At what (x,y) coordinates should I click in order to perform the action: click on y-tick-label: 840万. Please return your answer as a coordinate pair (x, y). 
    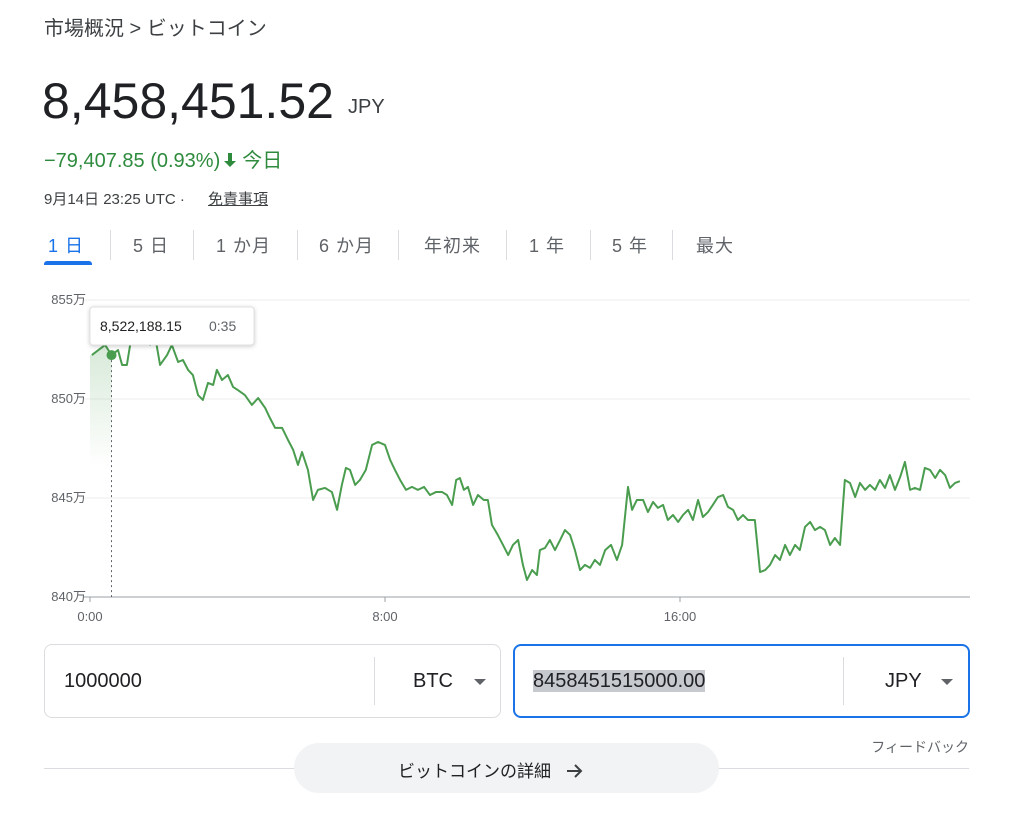
    Looking at the image, I should click on (68, 596).